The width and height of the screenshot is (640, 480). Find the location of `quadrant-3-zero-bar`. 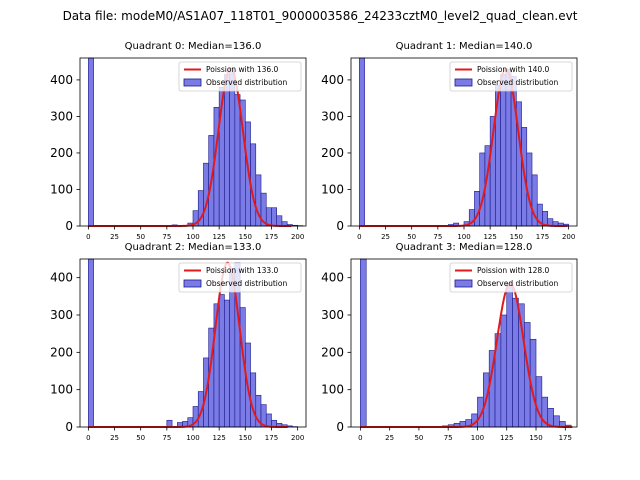

quadrant-3-zero-bar is located at coordinates (363, 343).